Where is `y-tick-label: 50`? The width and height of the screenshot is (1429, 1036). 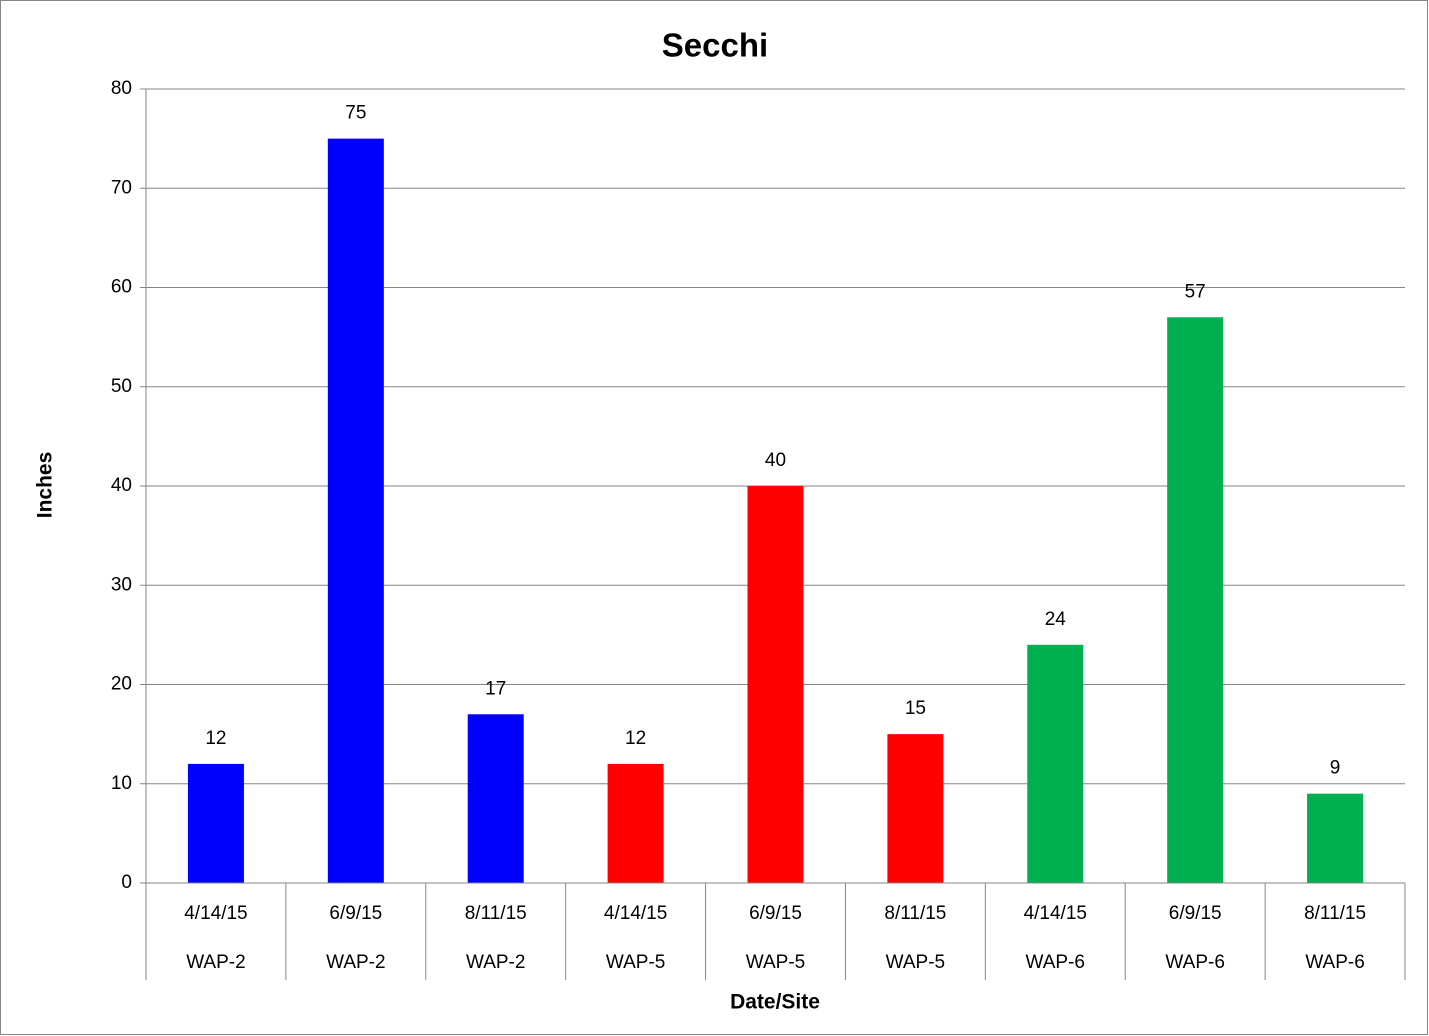 y-tick-label: 50 is located at coordinates (121, 386).